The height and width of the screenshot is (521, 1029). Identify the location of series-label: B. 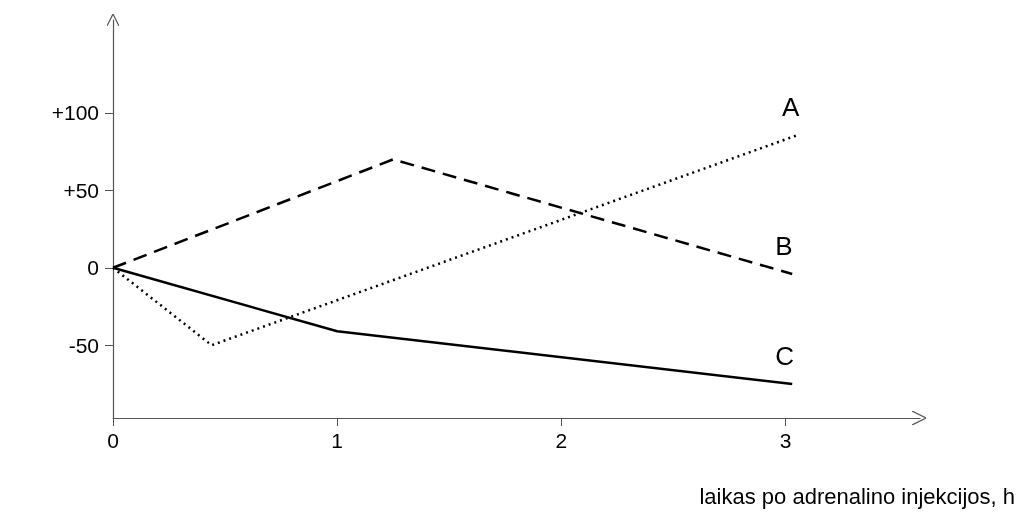
(784, 245).